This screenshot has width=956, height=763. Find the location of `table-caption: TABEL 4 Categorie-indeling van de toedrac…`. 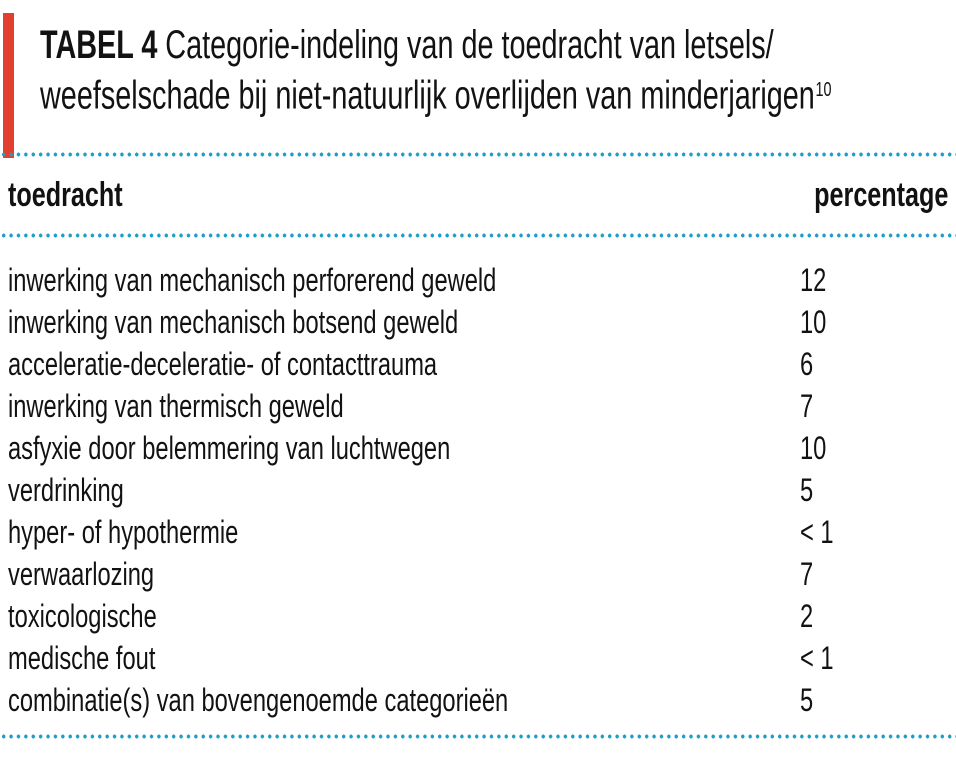

table-caption: TABEL 4 Categorie-indeling van de toedrac… is located at coordinates (465, 70).